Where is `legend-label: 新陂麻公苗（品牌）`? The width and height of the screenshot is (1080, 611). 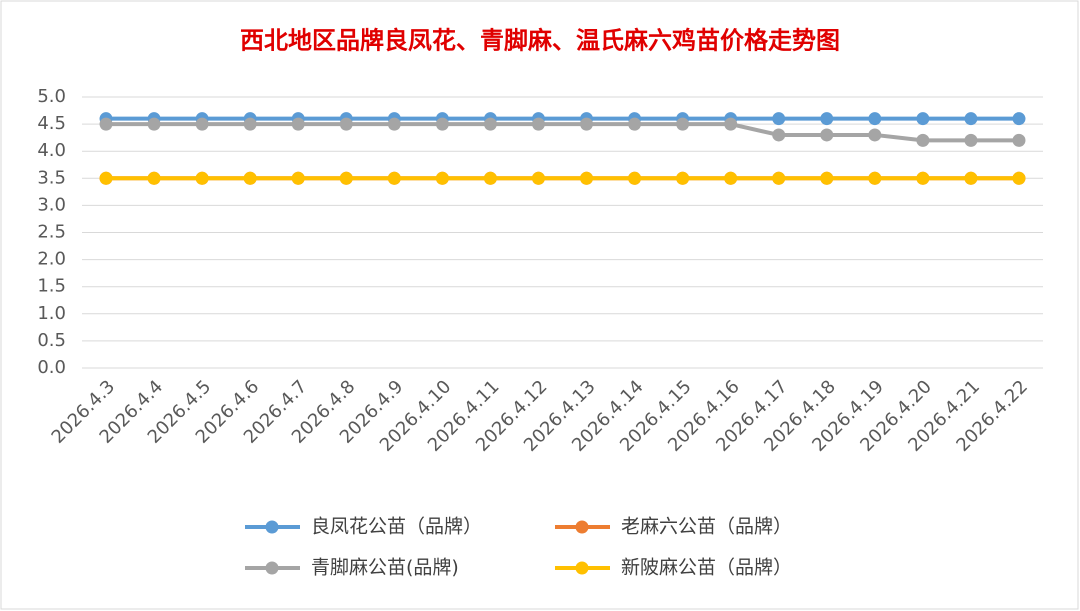 legend-label: 新陂麻公苗（品牌） is located at coordinates (706, 568).